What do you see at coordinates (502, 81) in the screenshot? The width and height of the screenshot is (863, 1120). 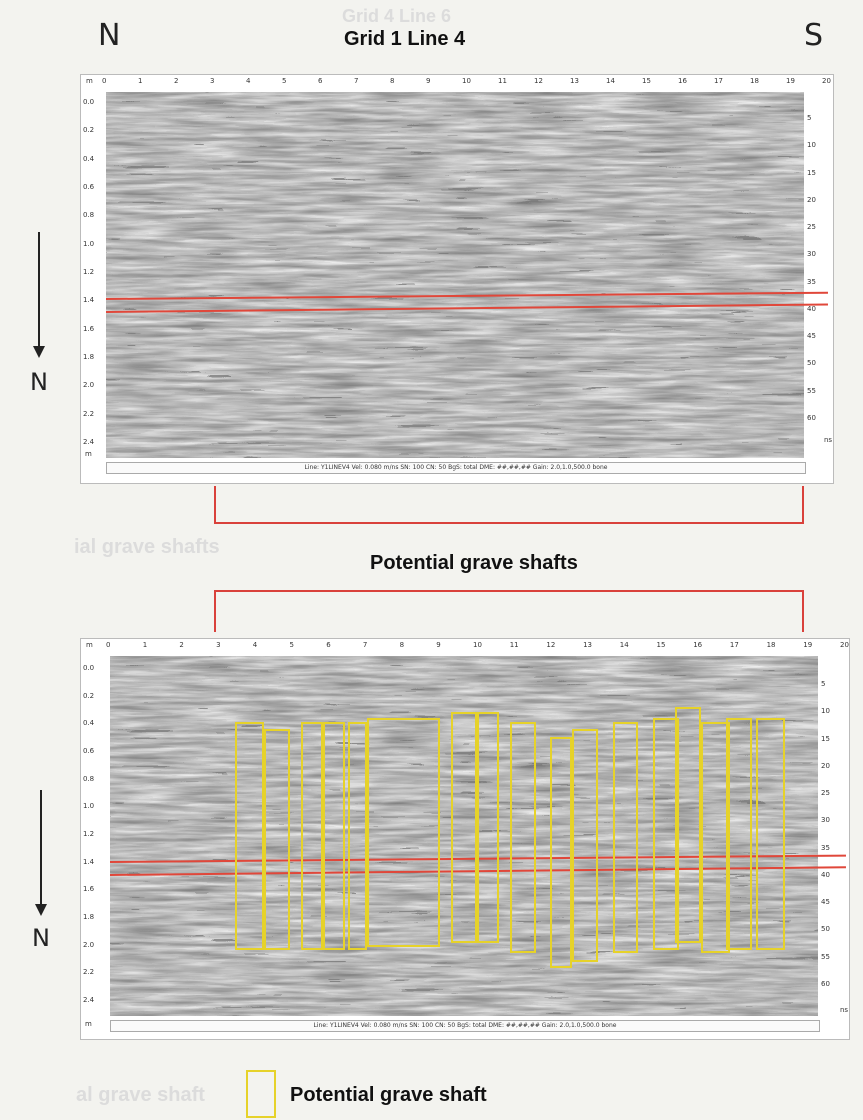 I see `x-top-tick: 11` at bounding box center [502, 81].